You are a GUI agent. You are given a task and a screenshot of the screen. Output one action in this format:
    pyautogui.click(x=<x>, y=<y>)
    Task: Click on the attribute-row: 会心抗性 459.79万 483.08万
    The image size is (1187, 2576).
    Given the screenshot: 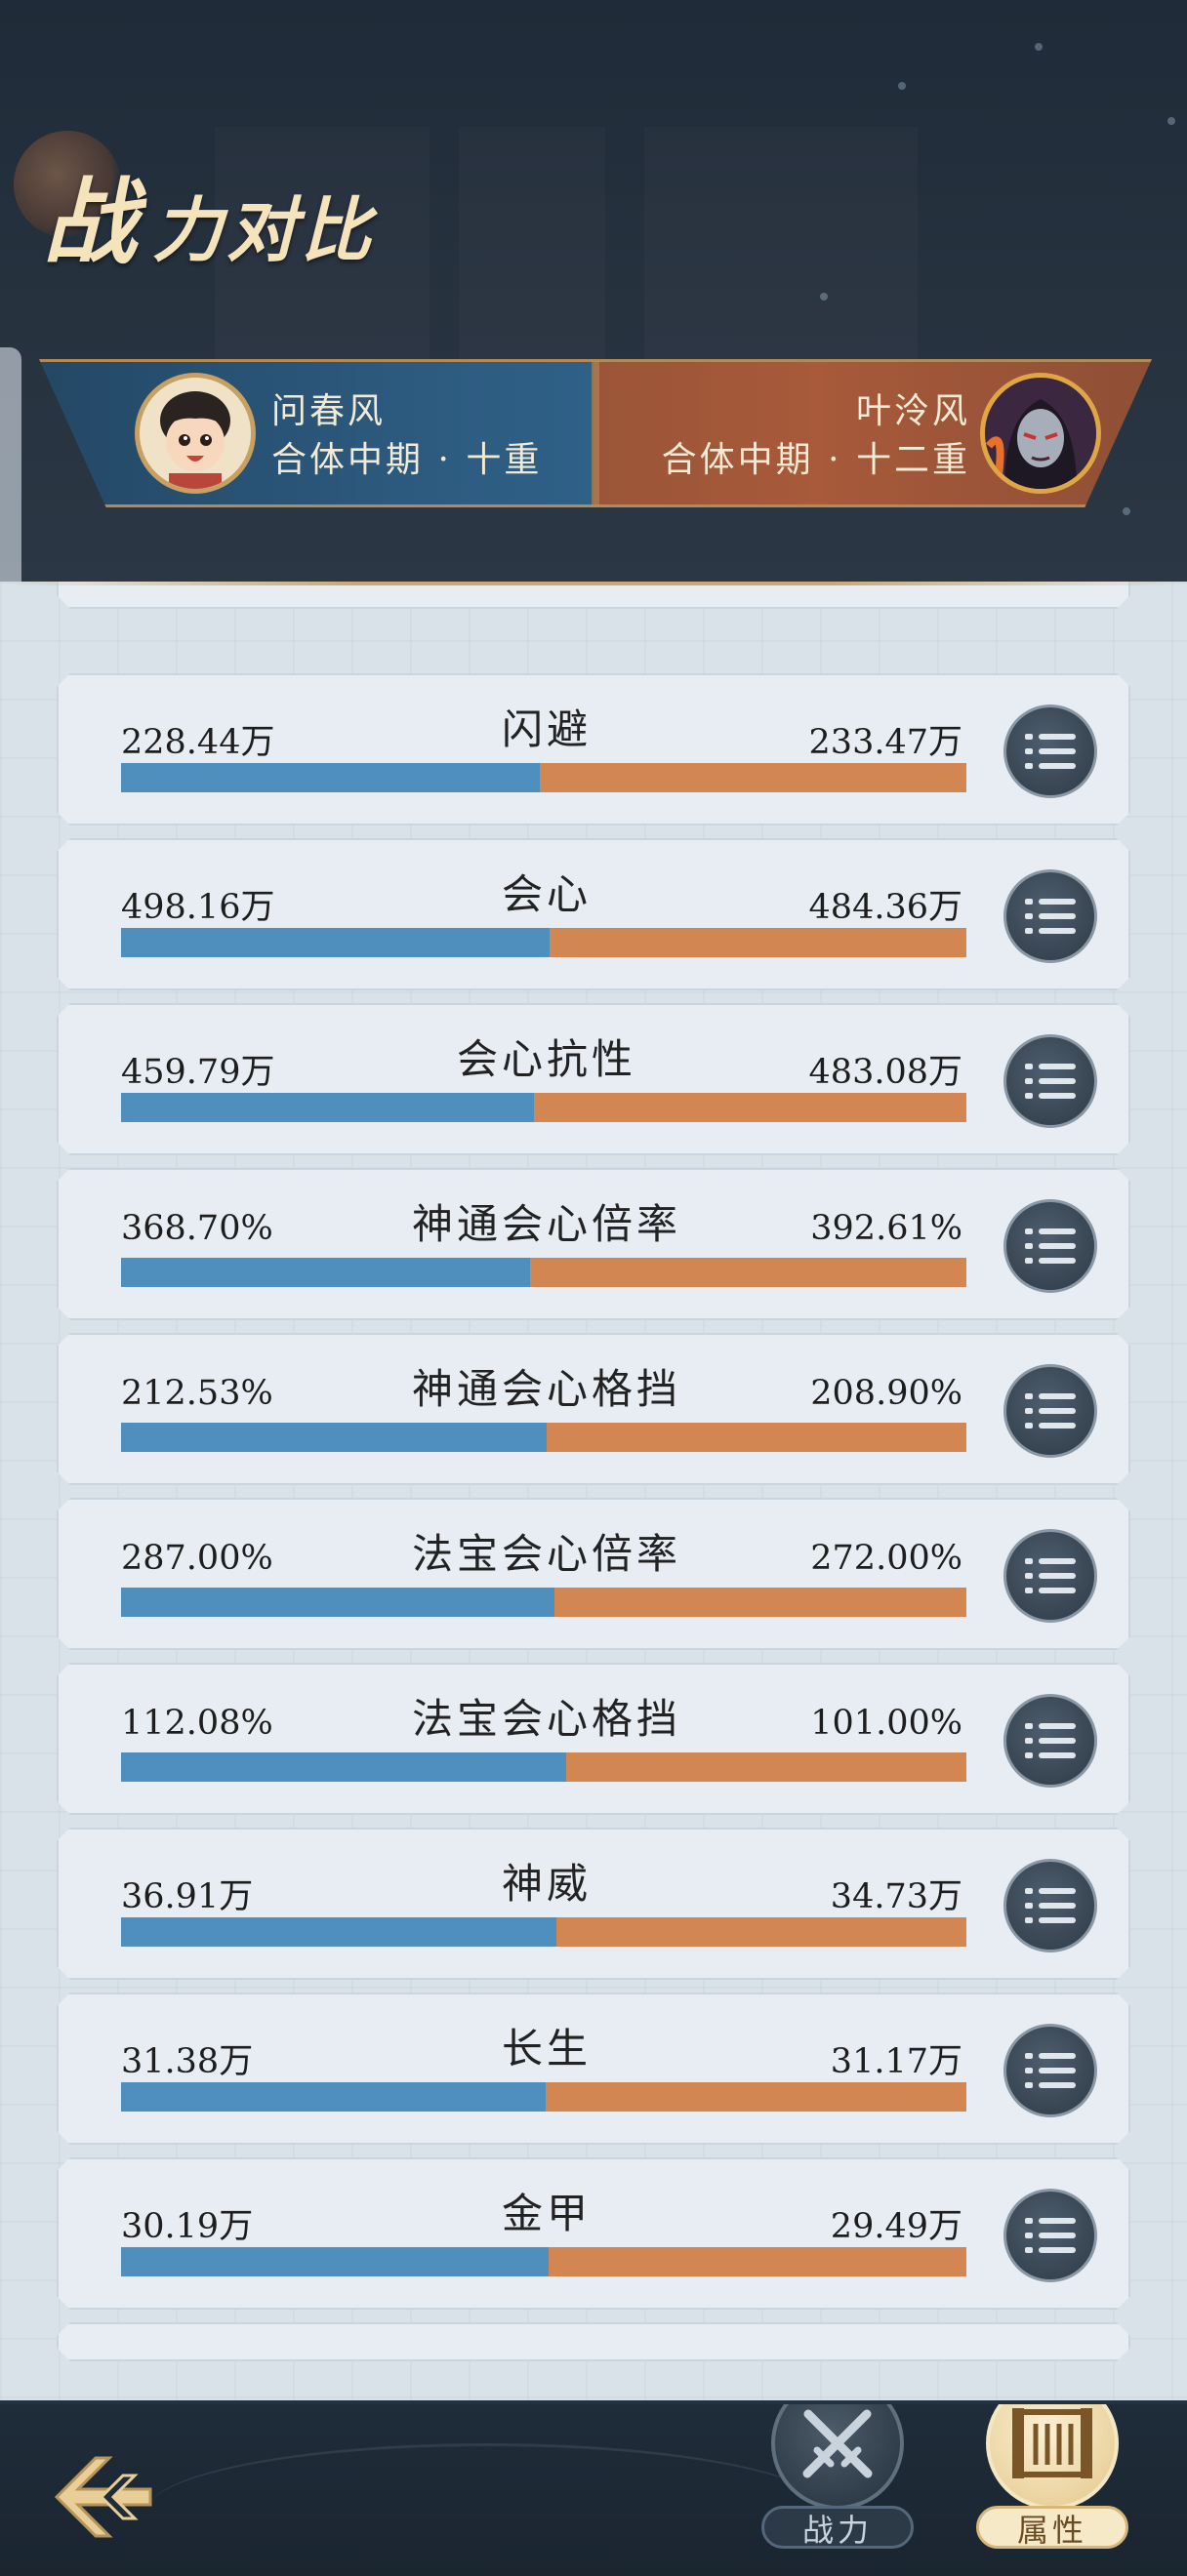 What is the action you would take?
    pyautogui.click(x=593, y=1079)
    